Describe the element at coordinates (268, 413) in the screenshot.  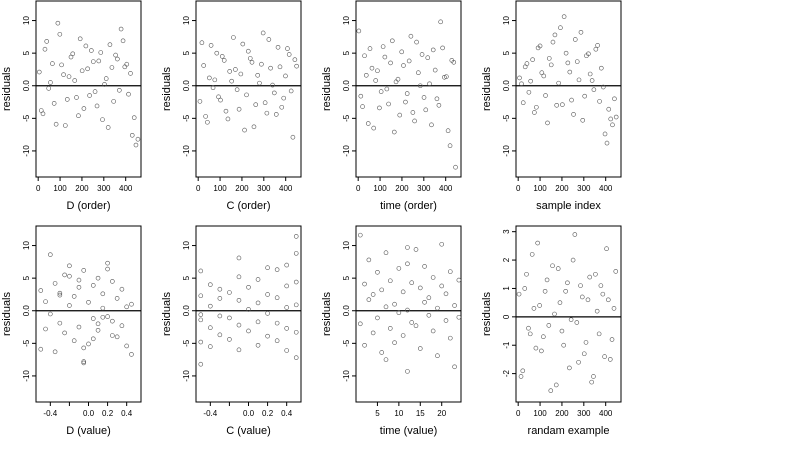
I see `x-tick-label: 0.2` at that location.